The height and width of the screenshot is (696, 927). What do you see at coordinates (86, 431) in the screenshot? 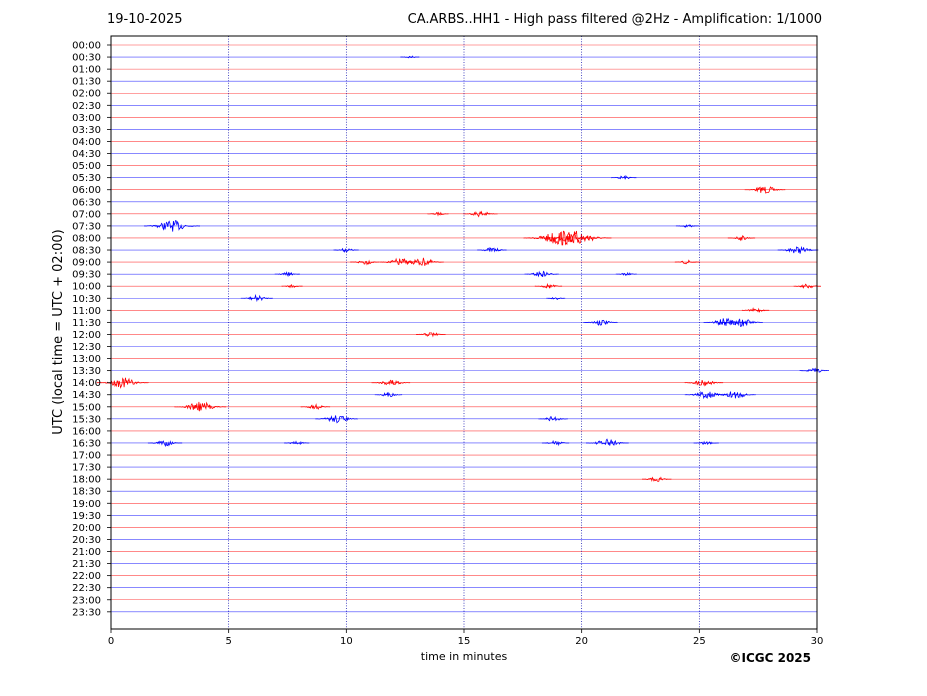
I see `y-tick-label: 16:00` at bounding box center [86, 431].